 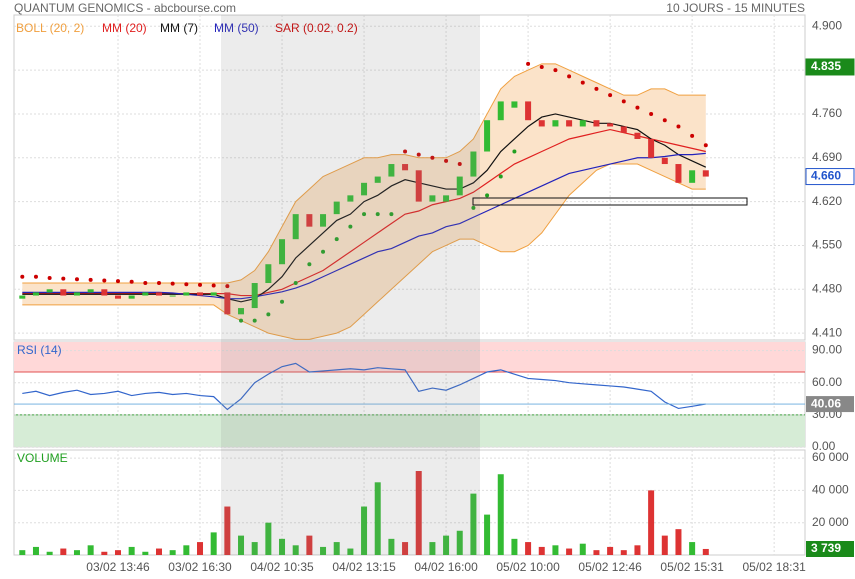 I want to click on rsi-line, so click(x=364, y=386).